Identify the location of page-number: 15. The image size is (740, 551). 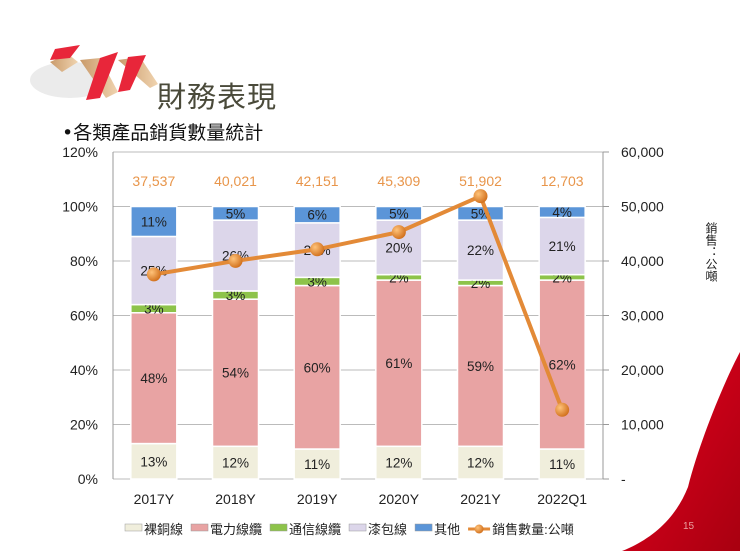
(689, 526).